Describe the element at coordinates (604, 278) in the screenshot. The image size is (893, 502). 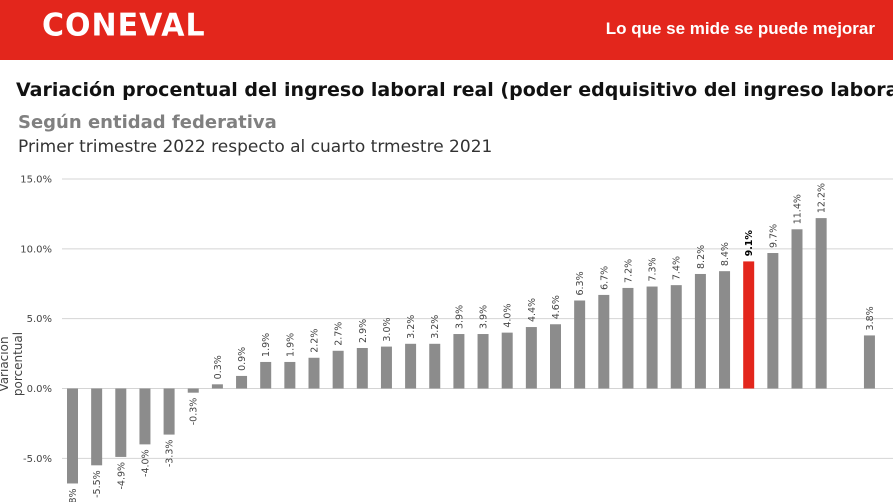
I see `data-label: 6.7%` at that location.